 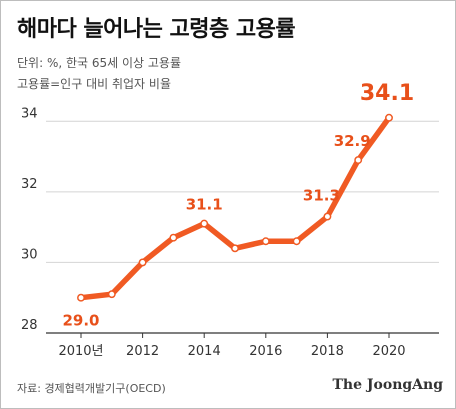 What do you see at coordinates (99, 63) in the screenshot?
I see `unit-note: 단위: %, 한국 65세 이상 고용률` at bounding box center [99, 63].